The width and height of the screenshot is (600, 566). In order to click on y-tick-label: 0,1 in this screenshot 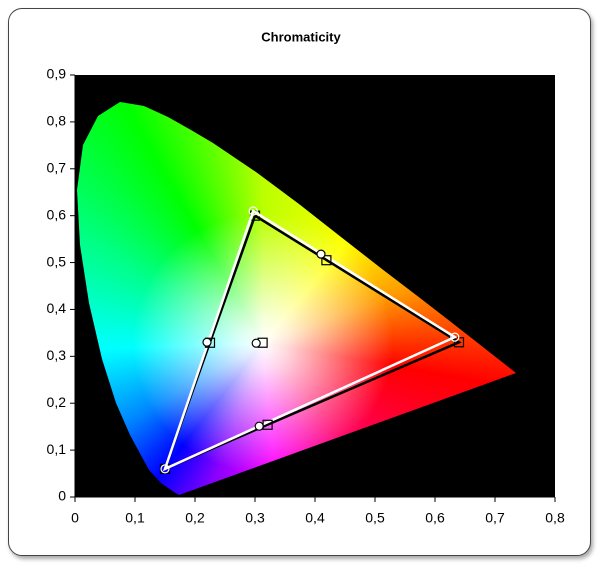, I will do `click(57, 449)`.